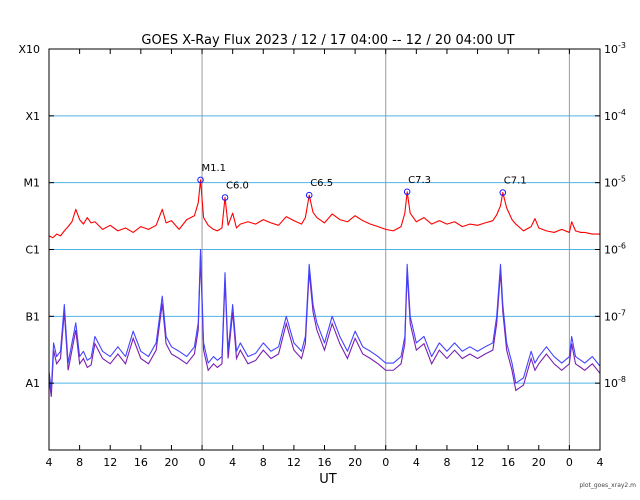 This screenshot has height=500, width=640. What do you see at coordinates (607, 485) in the screenshot?
I see `footer-note: plot_goes_xray2.m` at bounding box center [607, 485].